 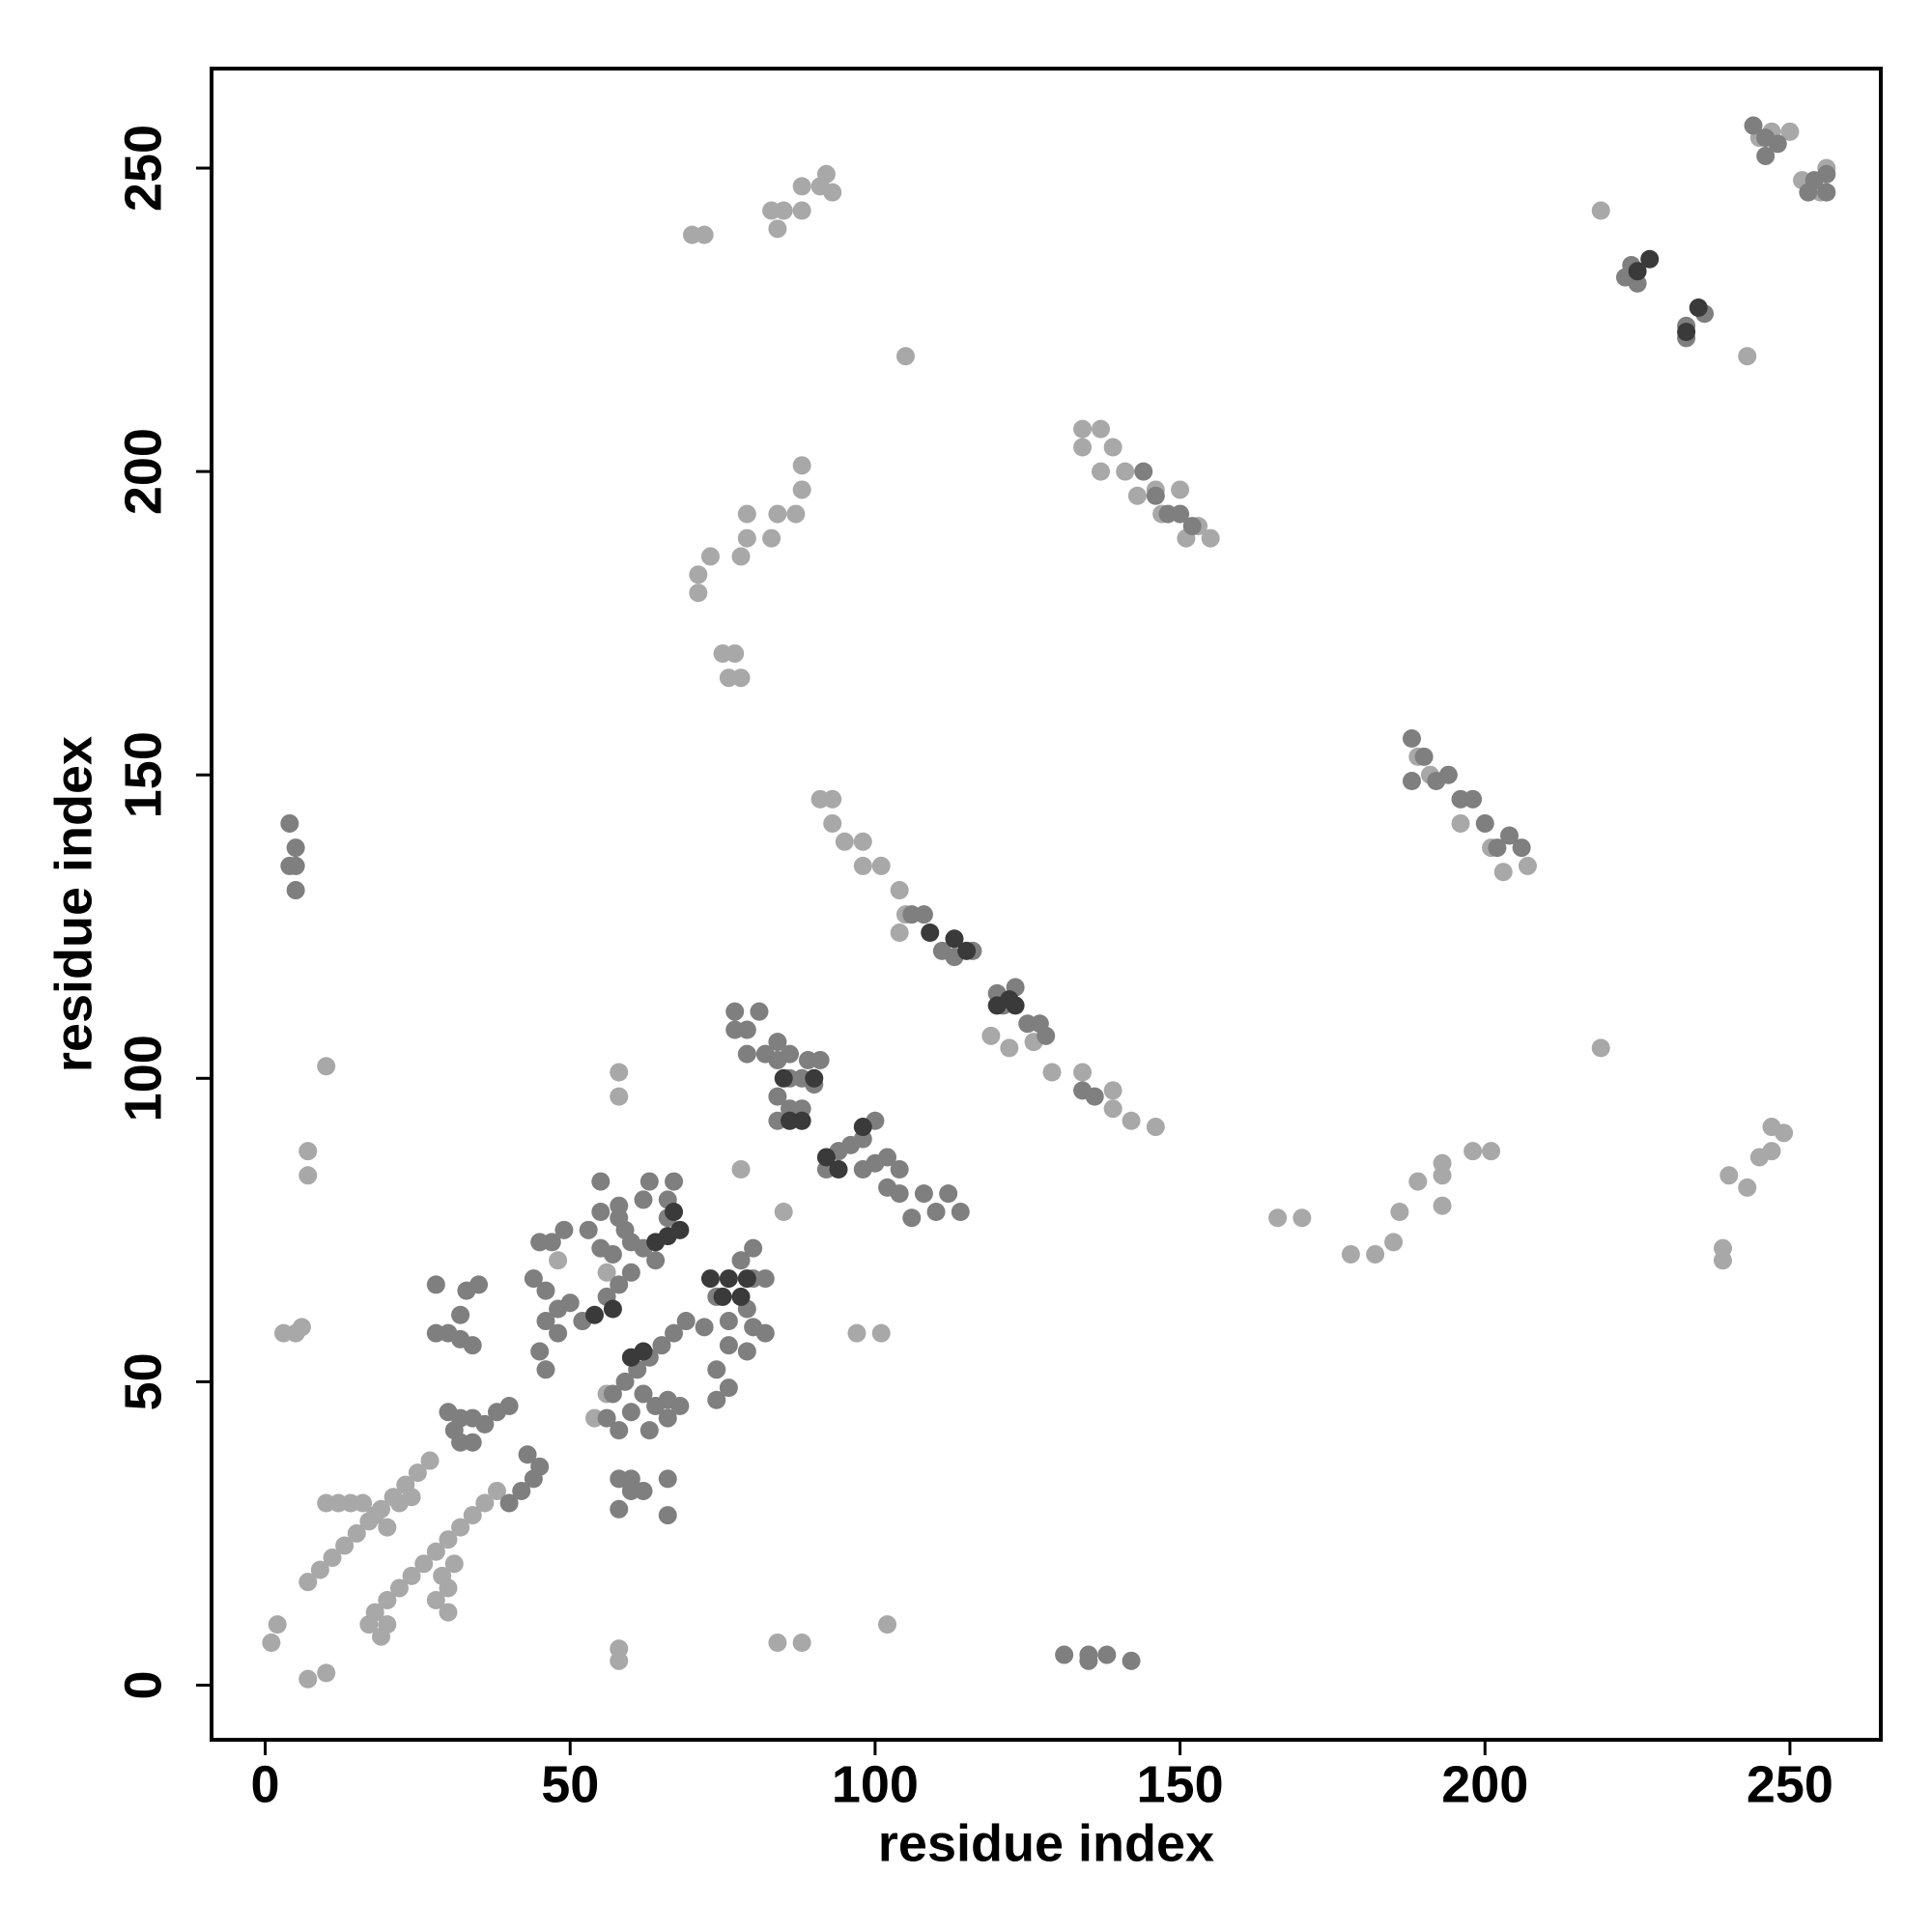 What do you see at coordinates (143, 168) in the screenshot?
I see `y-tick-label: 250` at bounding box center [143, 168].